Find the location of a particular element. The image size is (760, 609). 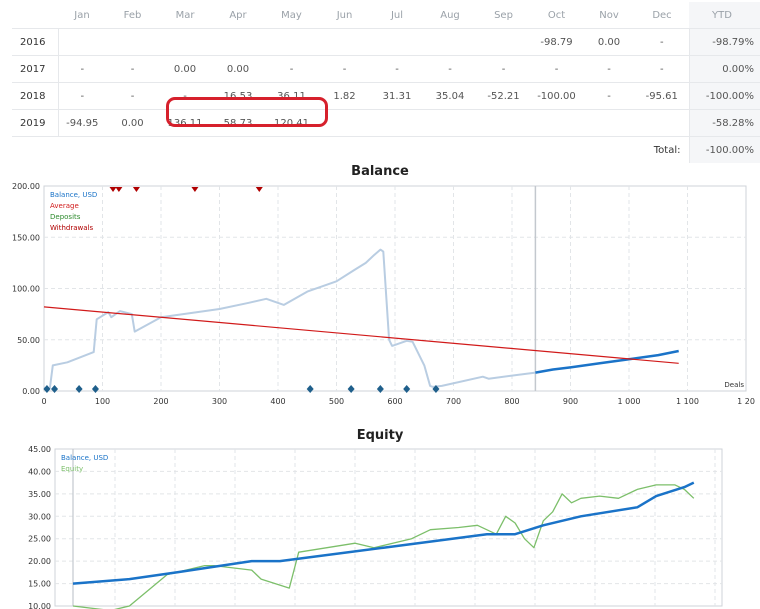

cell-may: - is located at coordinates (291, 69).